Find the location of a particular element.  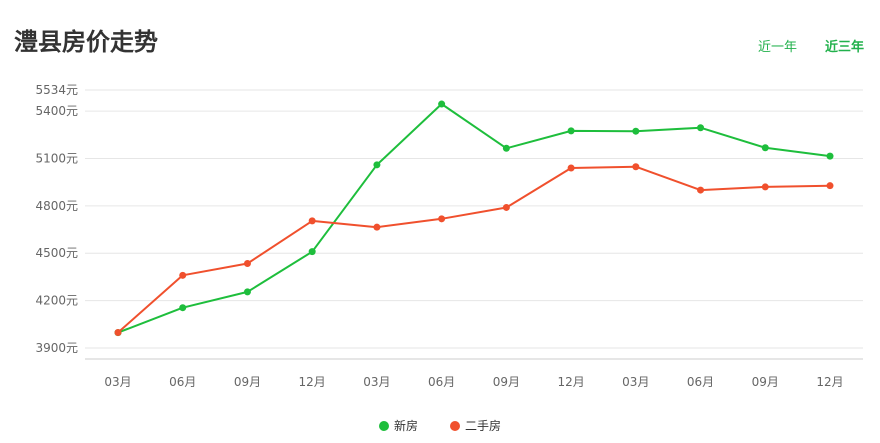

legend: 新房 二手房 is located at coordinates (440, 425).